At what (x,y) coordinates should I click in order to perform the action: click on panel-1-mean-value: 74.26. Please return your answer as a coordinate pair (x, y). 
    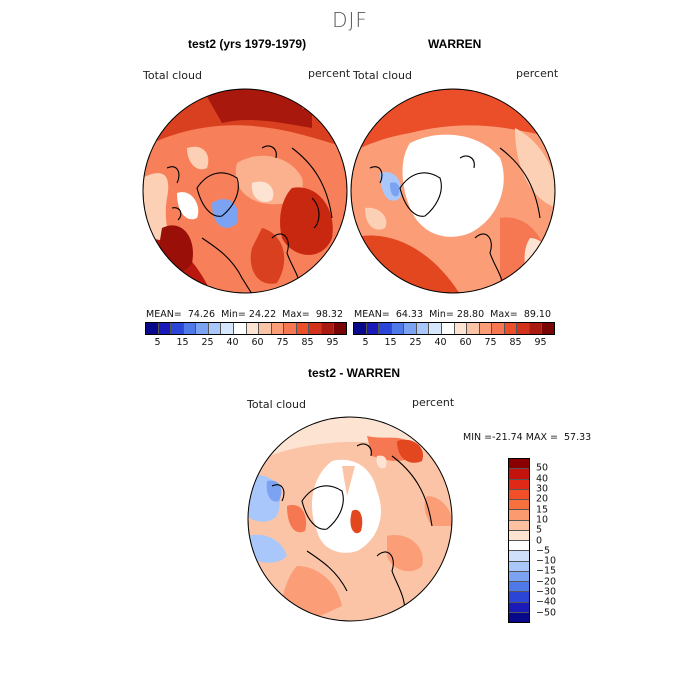
    Looking at the image, I should click on (201, 314).